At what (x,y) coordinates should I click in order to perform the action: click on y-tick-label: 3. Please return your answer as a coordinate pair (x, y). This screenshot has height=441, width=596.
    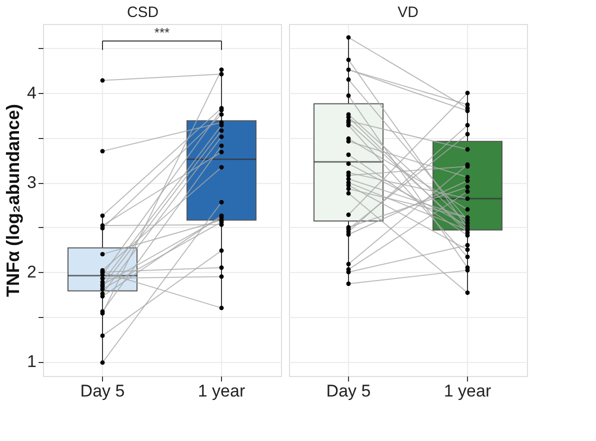
    Looking at the image, I should click on (31, 182).